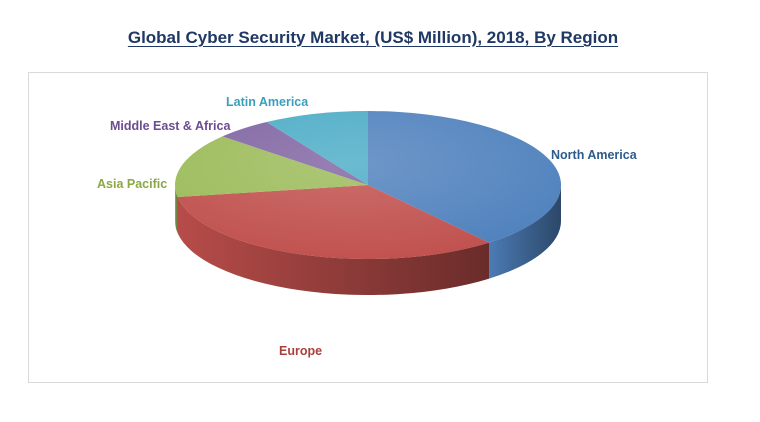 This screenshot has width=760, height=422. I want to click on slice-label-europe: Europe, so click(300, 351).